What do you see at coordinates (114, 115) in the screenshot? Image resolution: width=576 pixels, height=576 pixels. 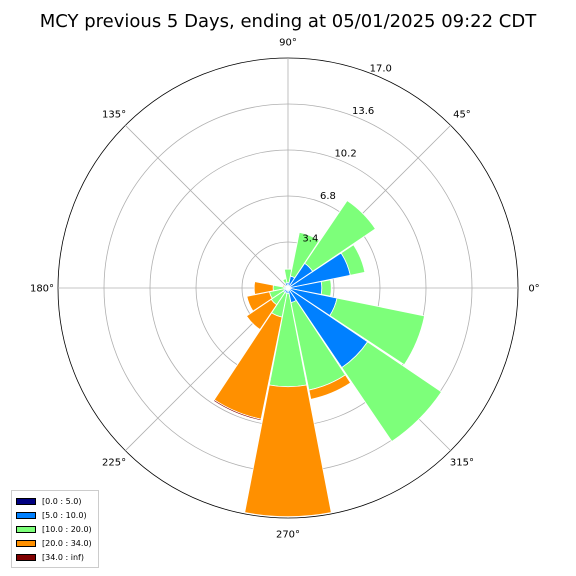 I see `angle-tick-label: 135°` at bounding box center [114, 115].